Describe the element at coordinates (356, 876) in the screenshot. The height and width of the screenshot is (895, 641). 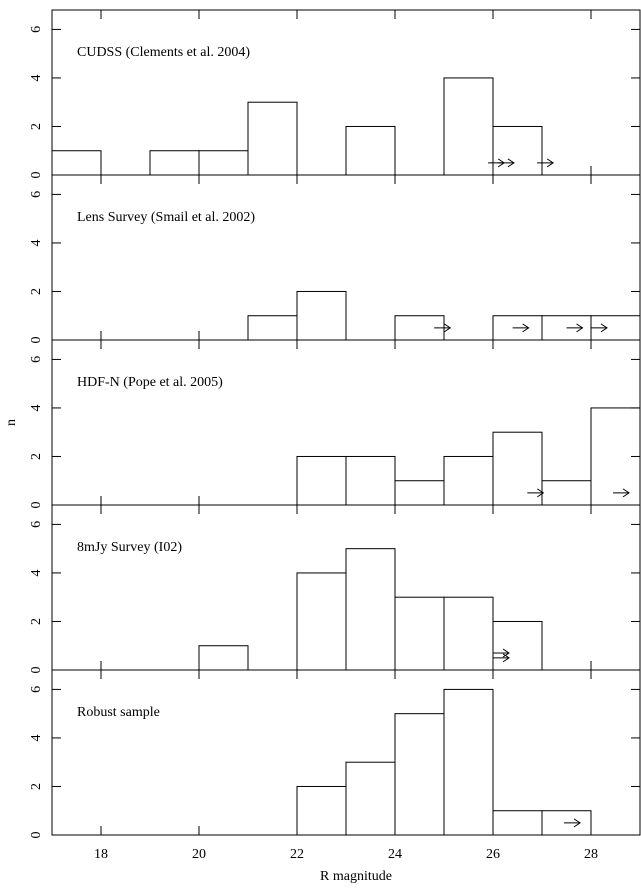
I see `x-axis-label: R magnitude` at that location.